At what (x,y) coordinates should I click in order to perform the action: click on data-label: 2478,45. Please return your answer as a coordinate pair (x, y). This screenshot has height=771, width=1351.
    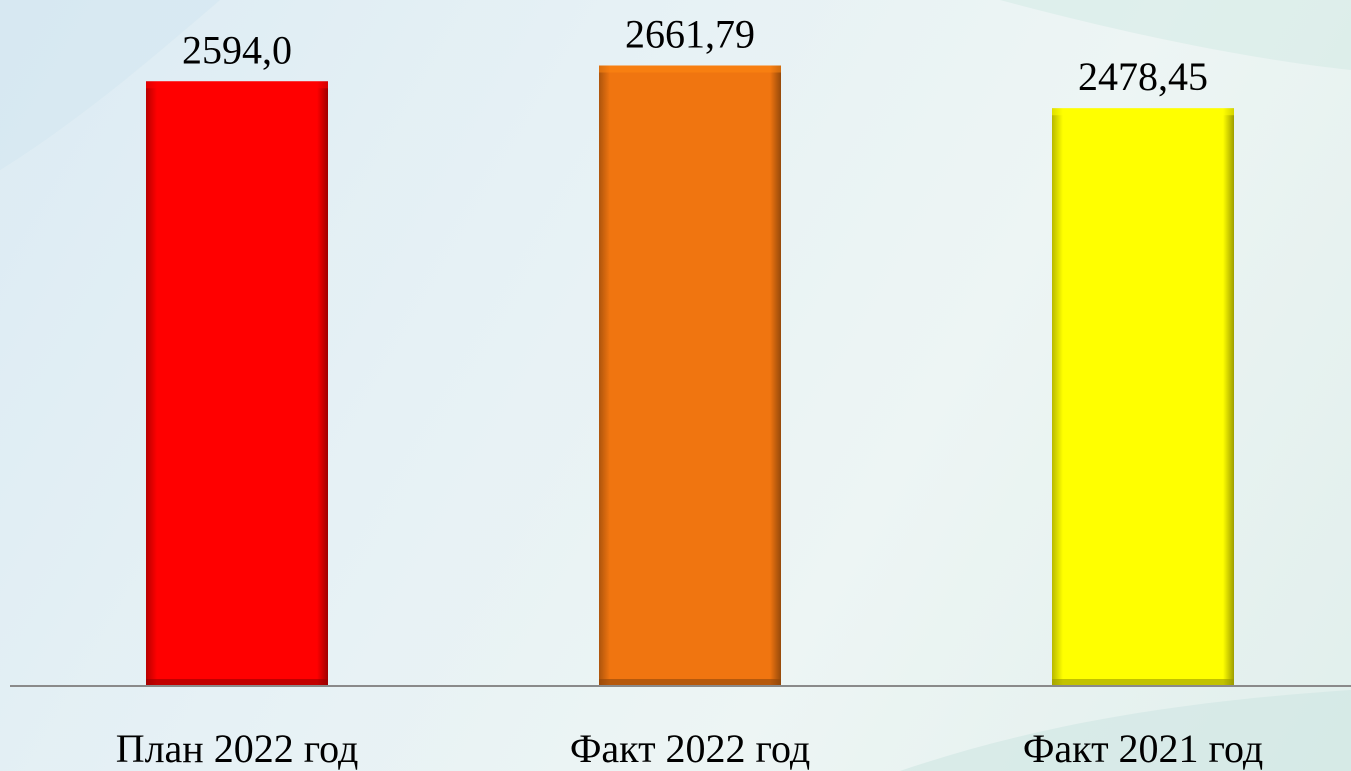
    Looking at the image, I should click on (1143, 76).